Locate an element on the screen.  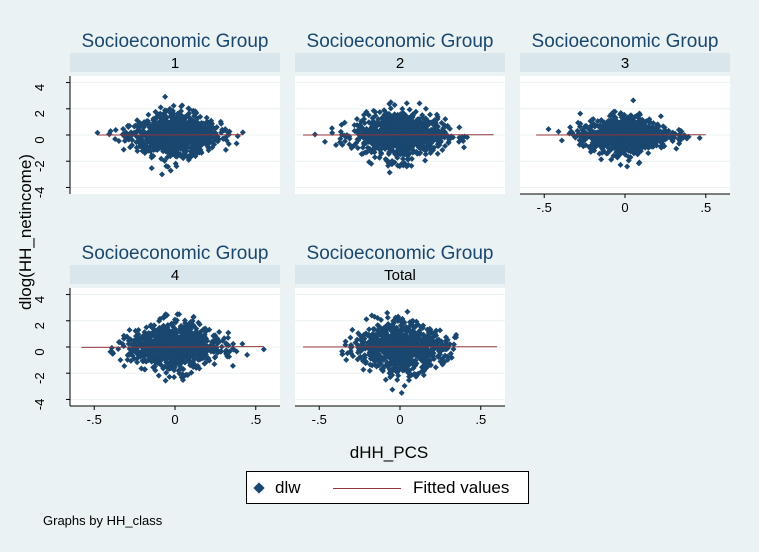
panel-strip-label: 4 is located at coordinates (175, 275).